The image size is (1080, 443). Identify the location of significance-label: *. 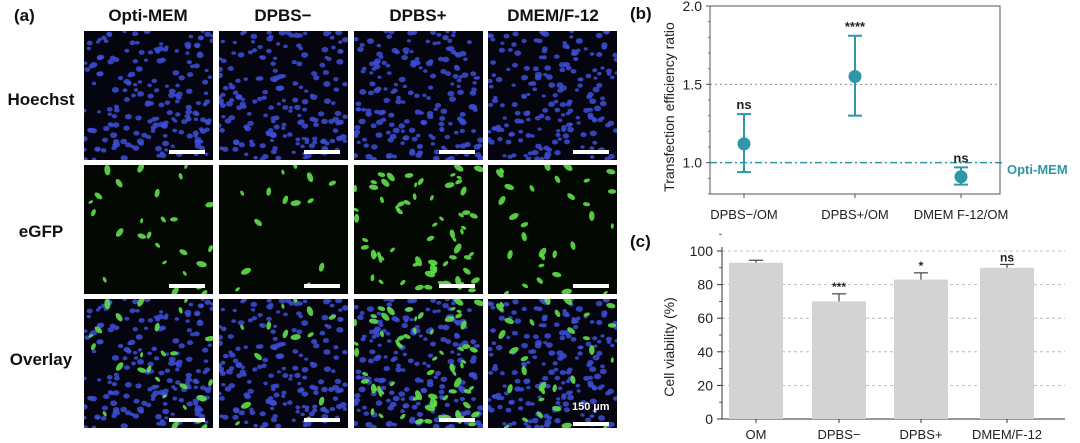
(921, 266).